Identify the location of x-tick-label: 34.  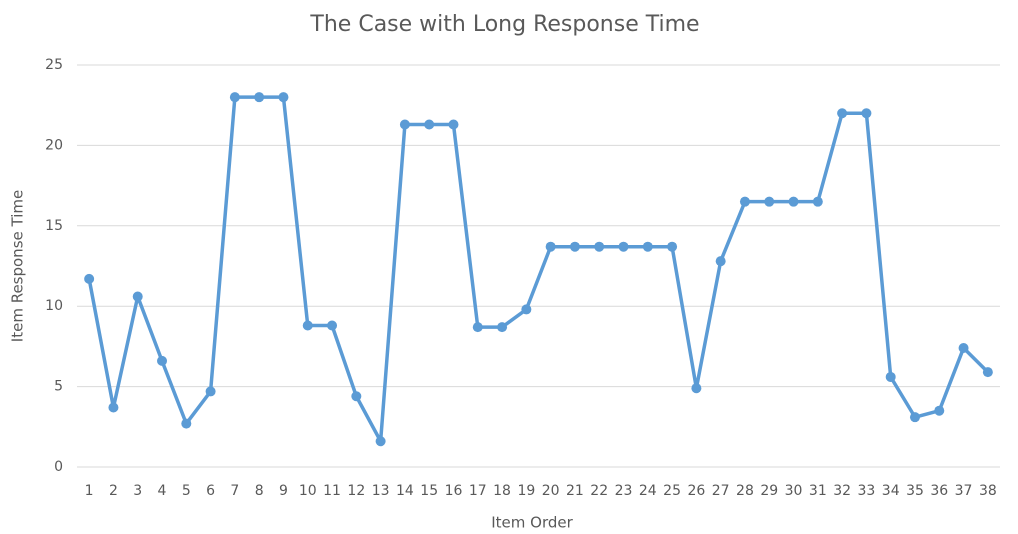
(891, 491).